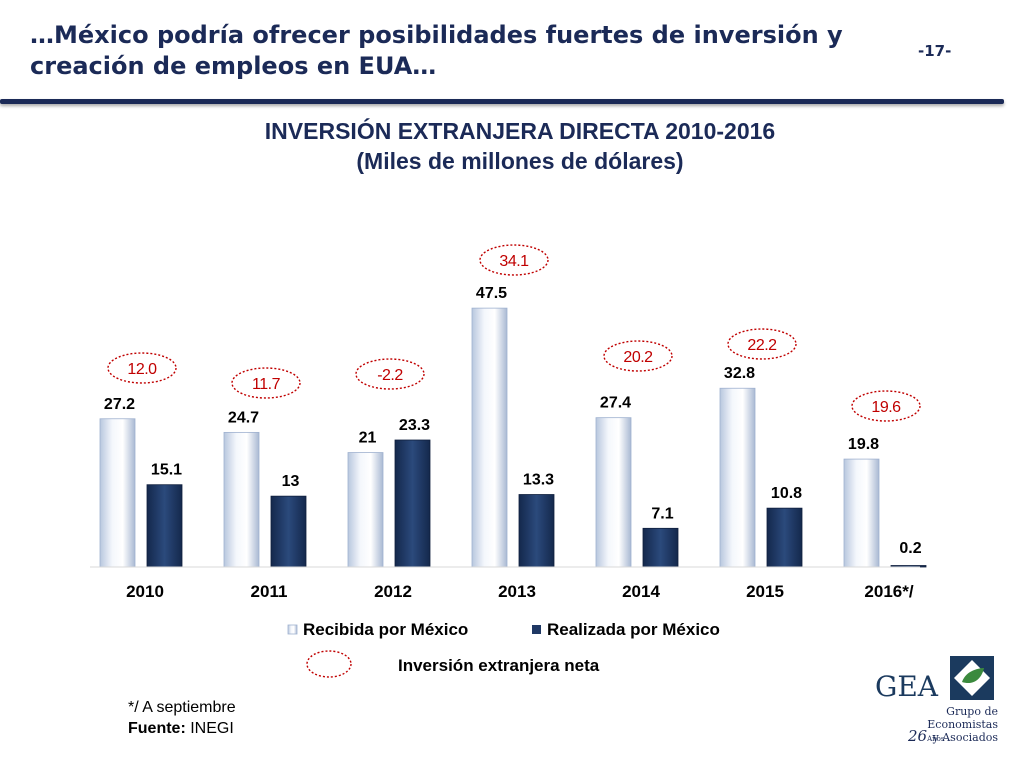 The height and width of the screenshot is (768, 1024). Describe the element at coordinates (660, 547) in the screenshot. I see `bar-realizada-2014` at that location.